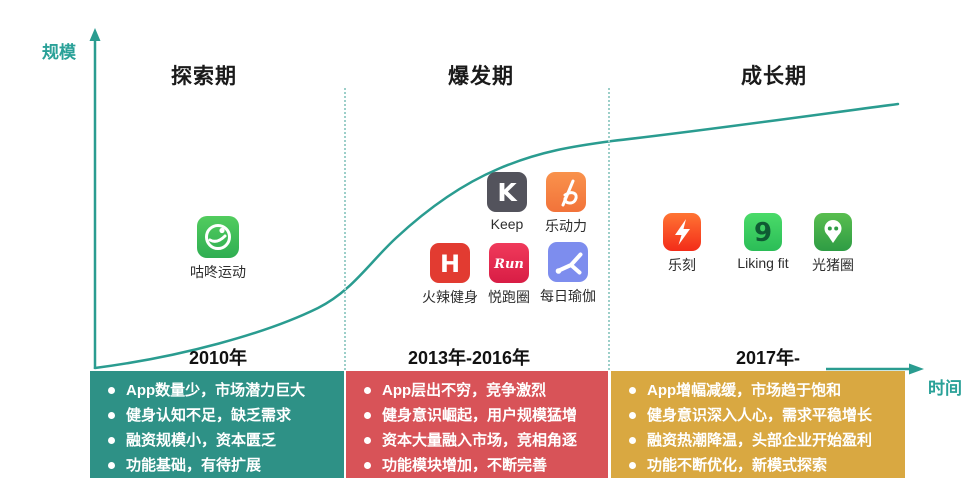 This screenshot has width=980, height=485. I want to click on bullet-point: 健身意识崛起，用户规模猛增, so click(479, 415).